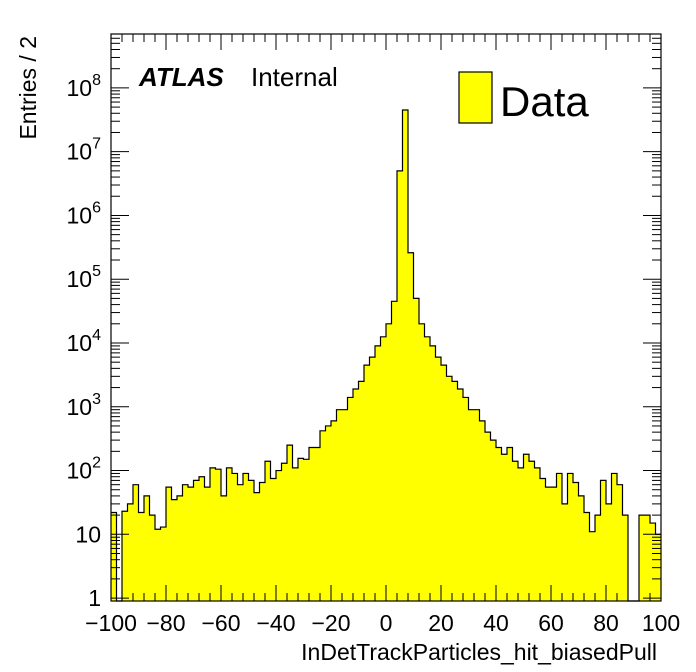  What do you see at coordinates (294, 77) in the screenshot?
I see `internal-label: Internal` at bounding box center [294, 77].